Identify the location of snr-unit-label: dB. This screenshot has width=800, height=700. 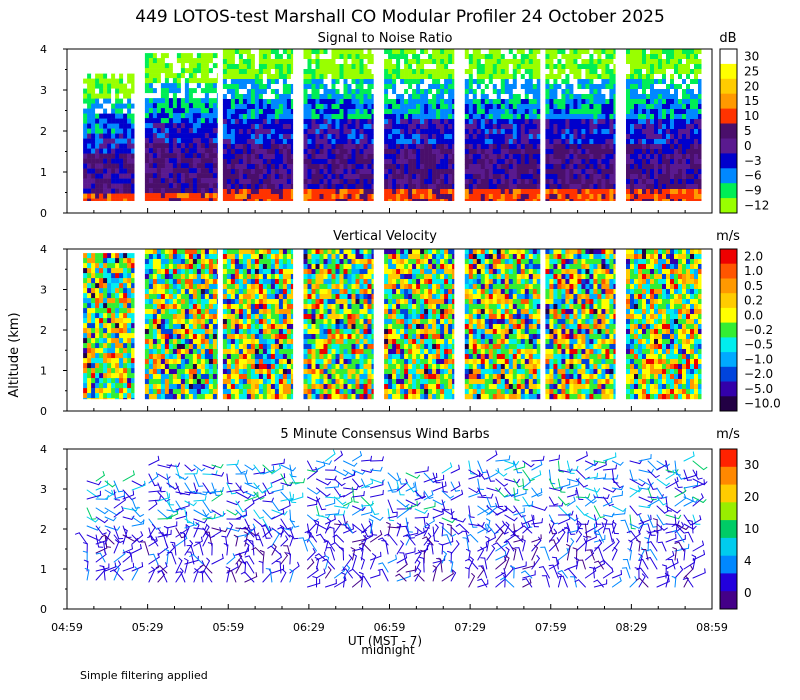
(727, 38).